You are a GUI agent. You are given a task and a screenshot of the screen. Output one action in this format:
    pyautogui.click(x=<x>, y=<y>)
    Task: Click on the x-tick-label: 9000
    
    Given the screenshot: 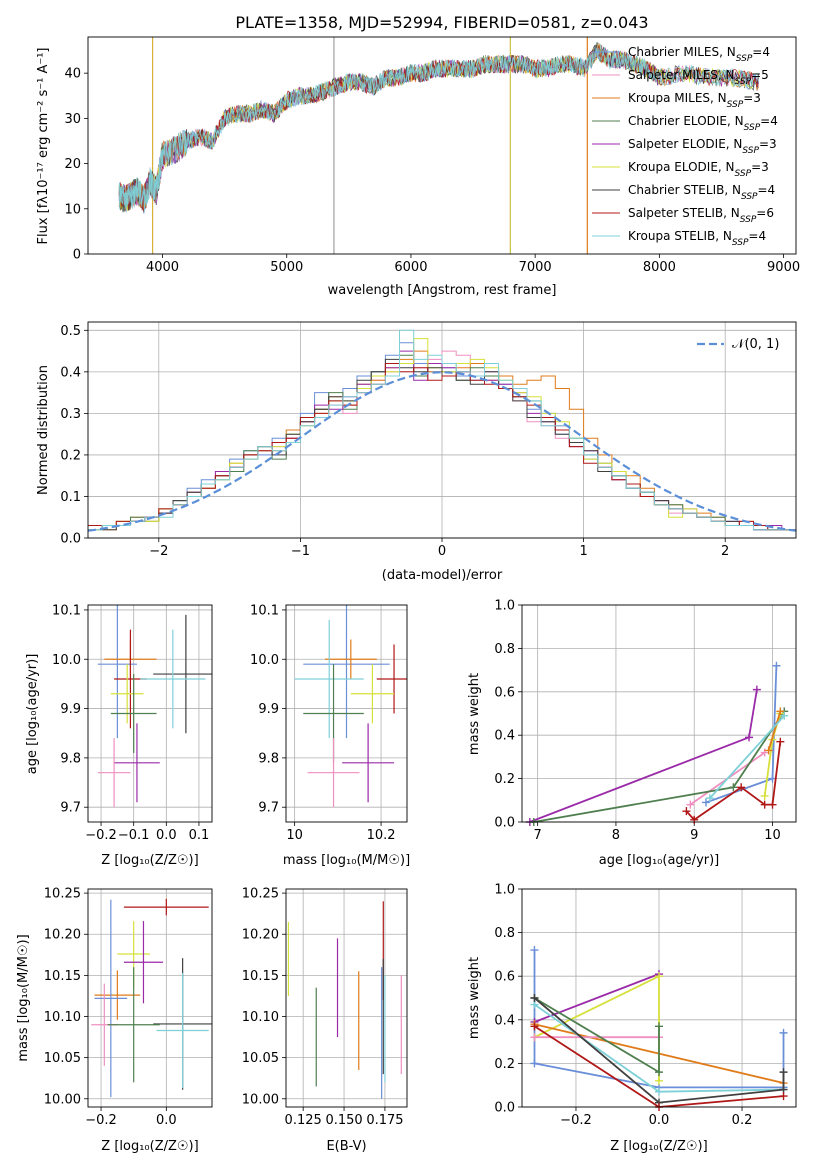 What is the action you would take?
    pyautogui.click(x=783, y=267)
    